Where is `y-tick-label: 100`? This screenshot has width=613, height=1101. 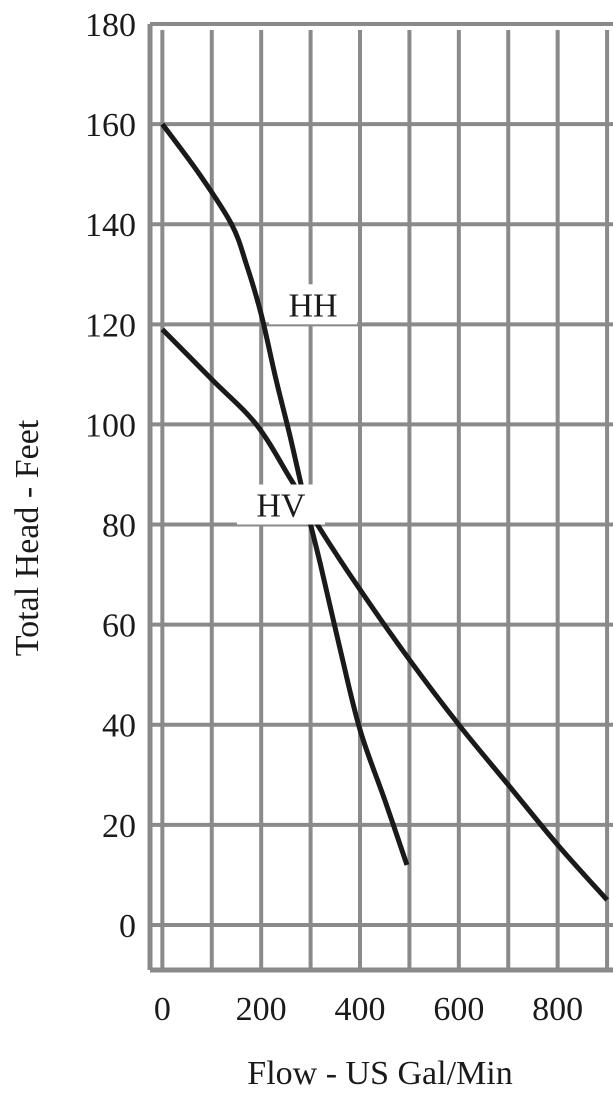
y-tick-label: 100 is located at coordinates (110, 425).